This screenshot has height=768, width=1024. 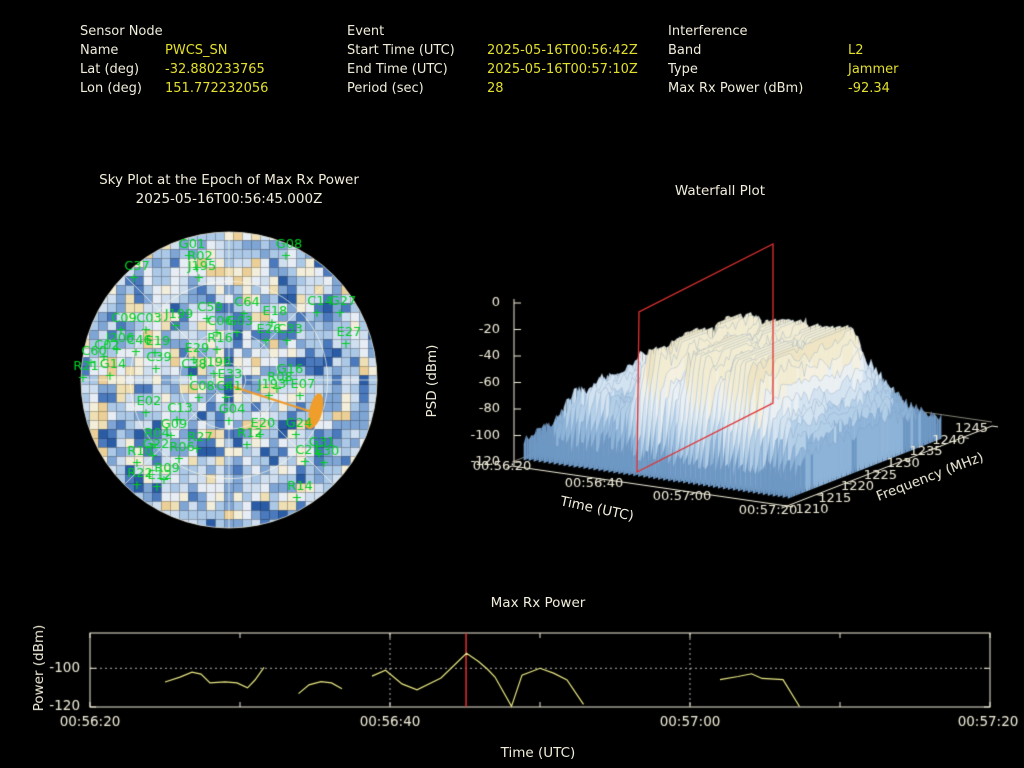 I want to click on skyplot-title: Sky Plot at the Epoch of Max Rx Power, so click(x=229, y=180).